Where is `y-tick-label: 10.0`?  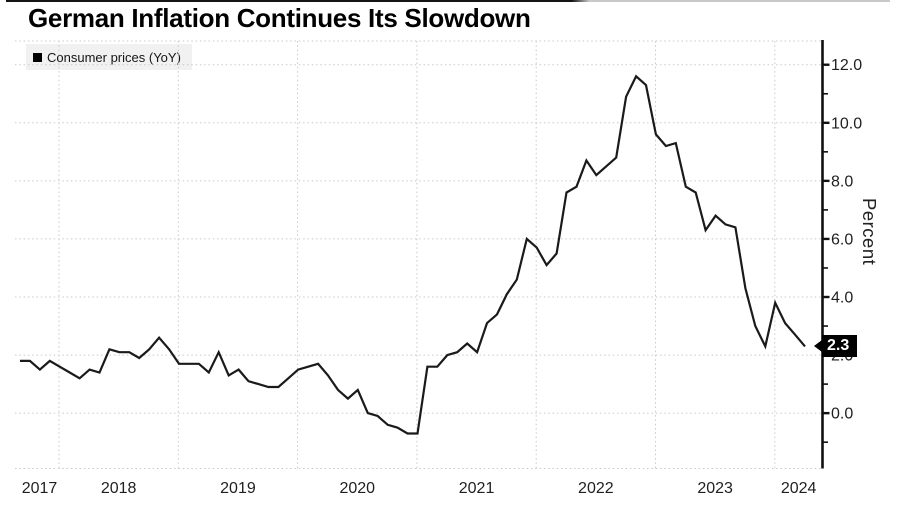 y-tick-label: 10.0 is located at coordinates (846, 123).